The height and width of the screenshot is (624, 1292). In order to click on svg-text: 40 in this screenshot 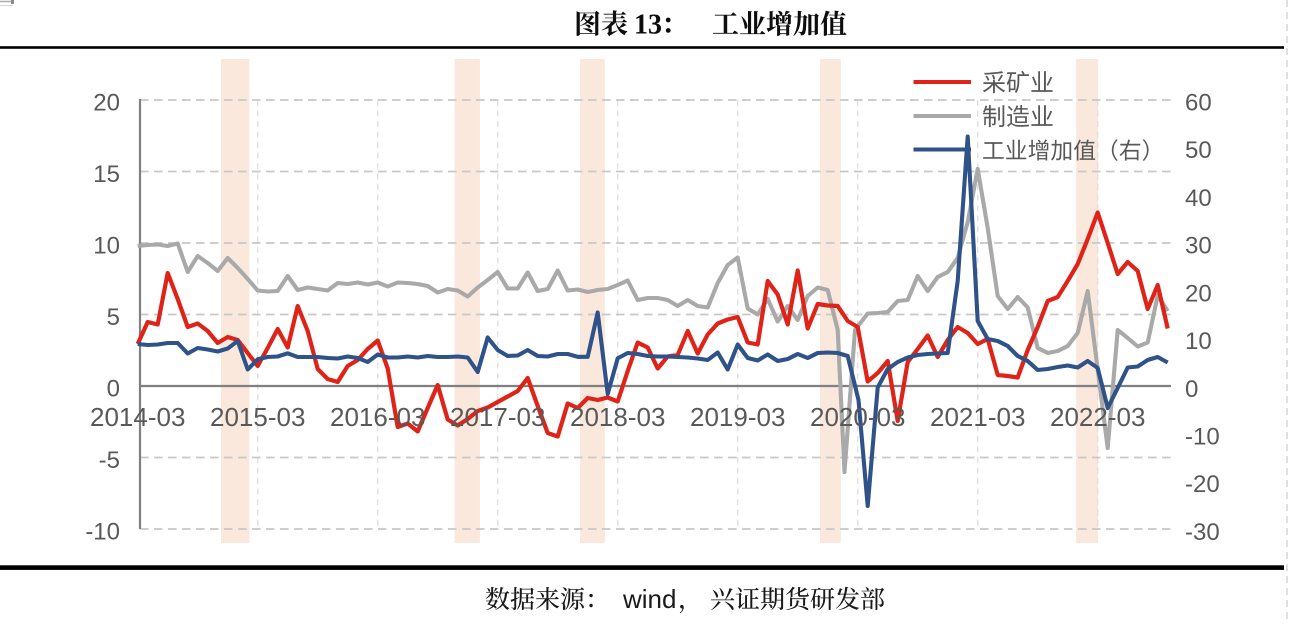, I will do `click(1198, 198)`.